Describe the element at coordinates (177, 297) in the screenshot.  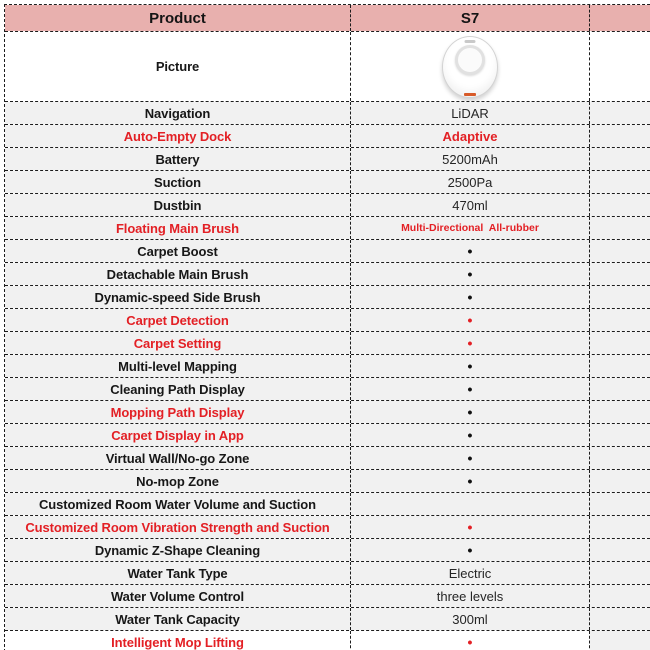
I see `spec-label: Dynamic-speed Side Brush` at that location.